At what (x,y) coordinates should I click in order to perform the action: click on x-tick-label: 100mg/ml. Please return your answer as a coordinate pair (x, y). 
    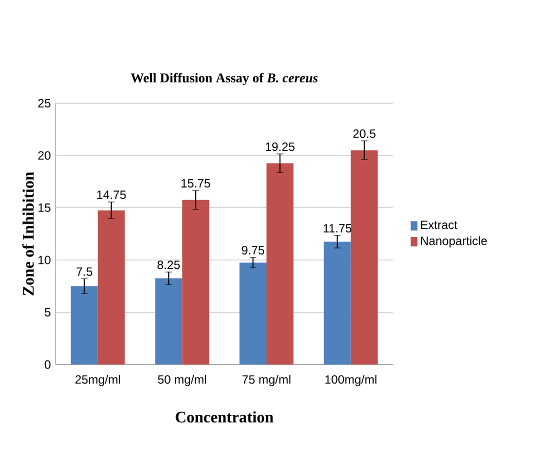
    Looking at the image, I should click on (350, 380).